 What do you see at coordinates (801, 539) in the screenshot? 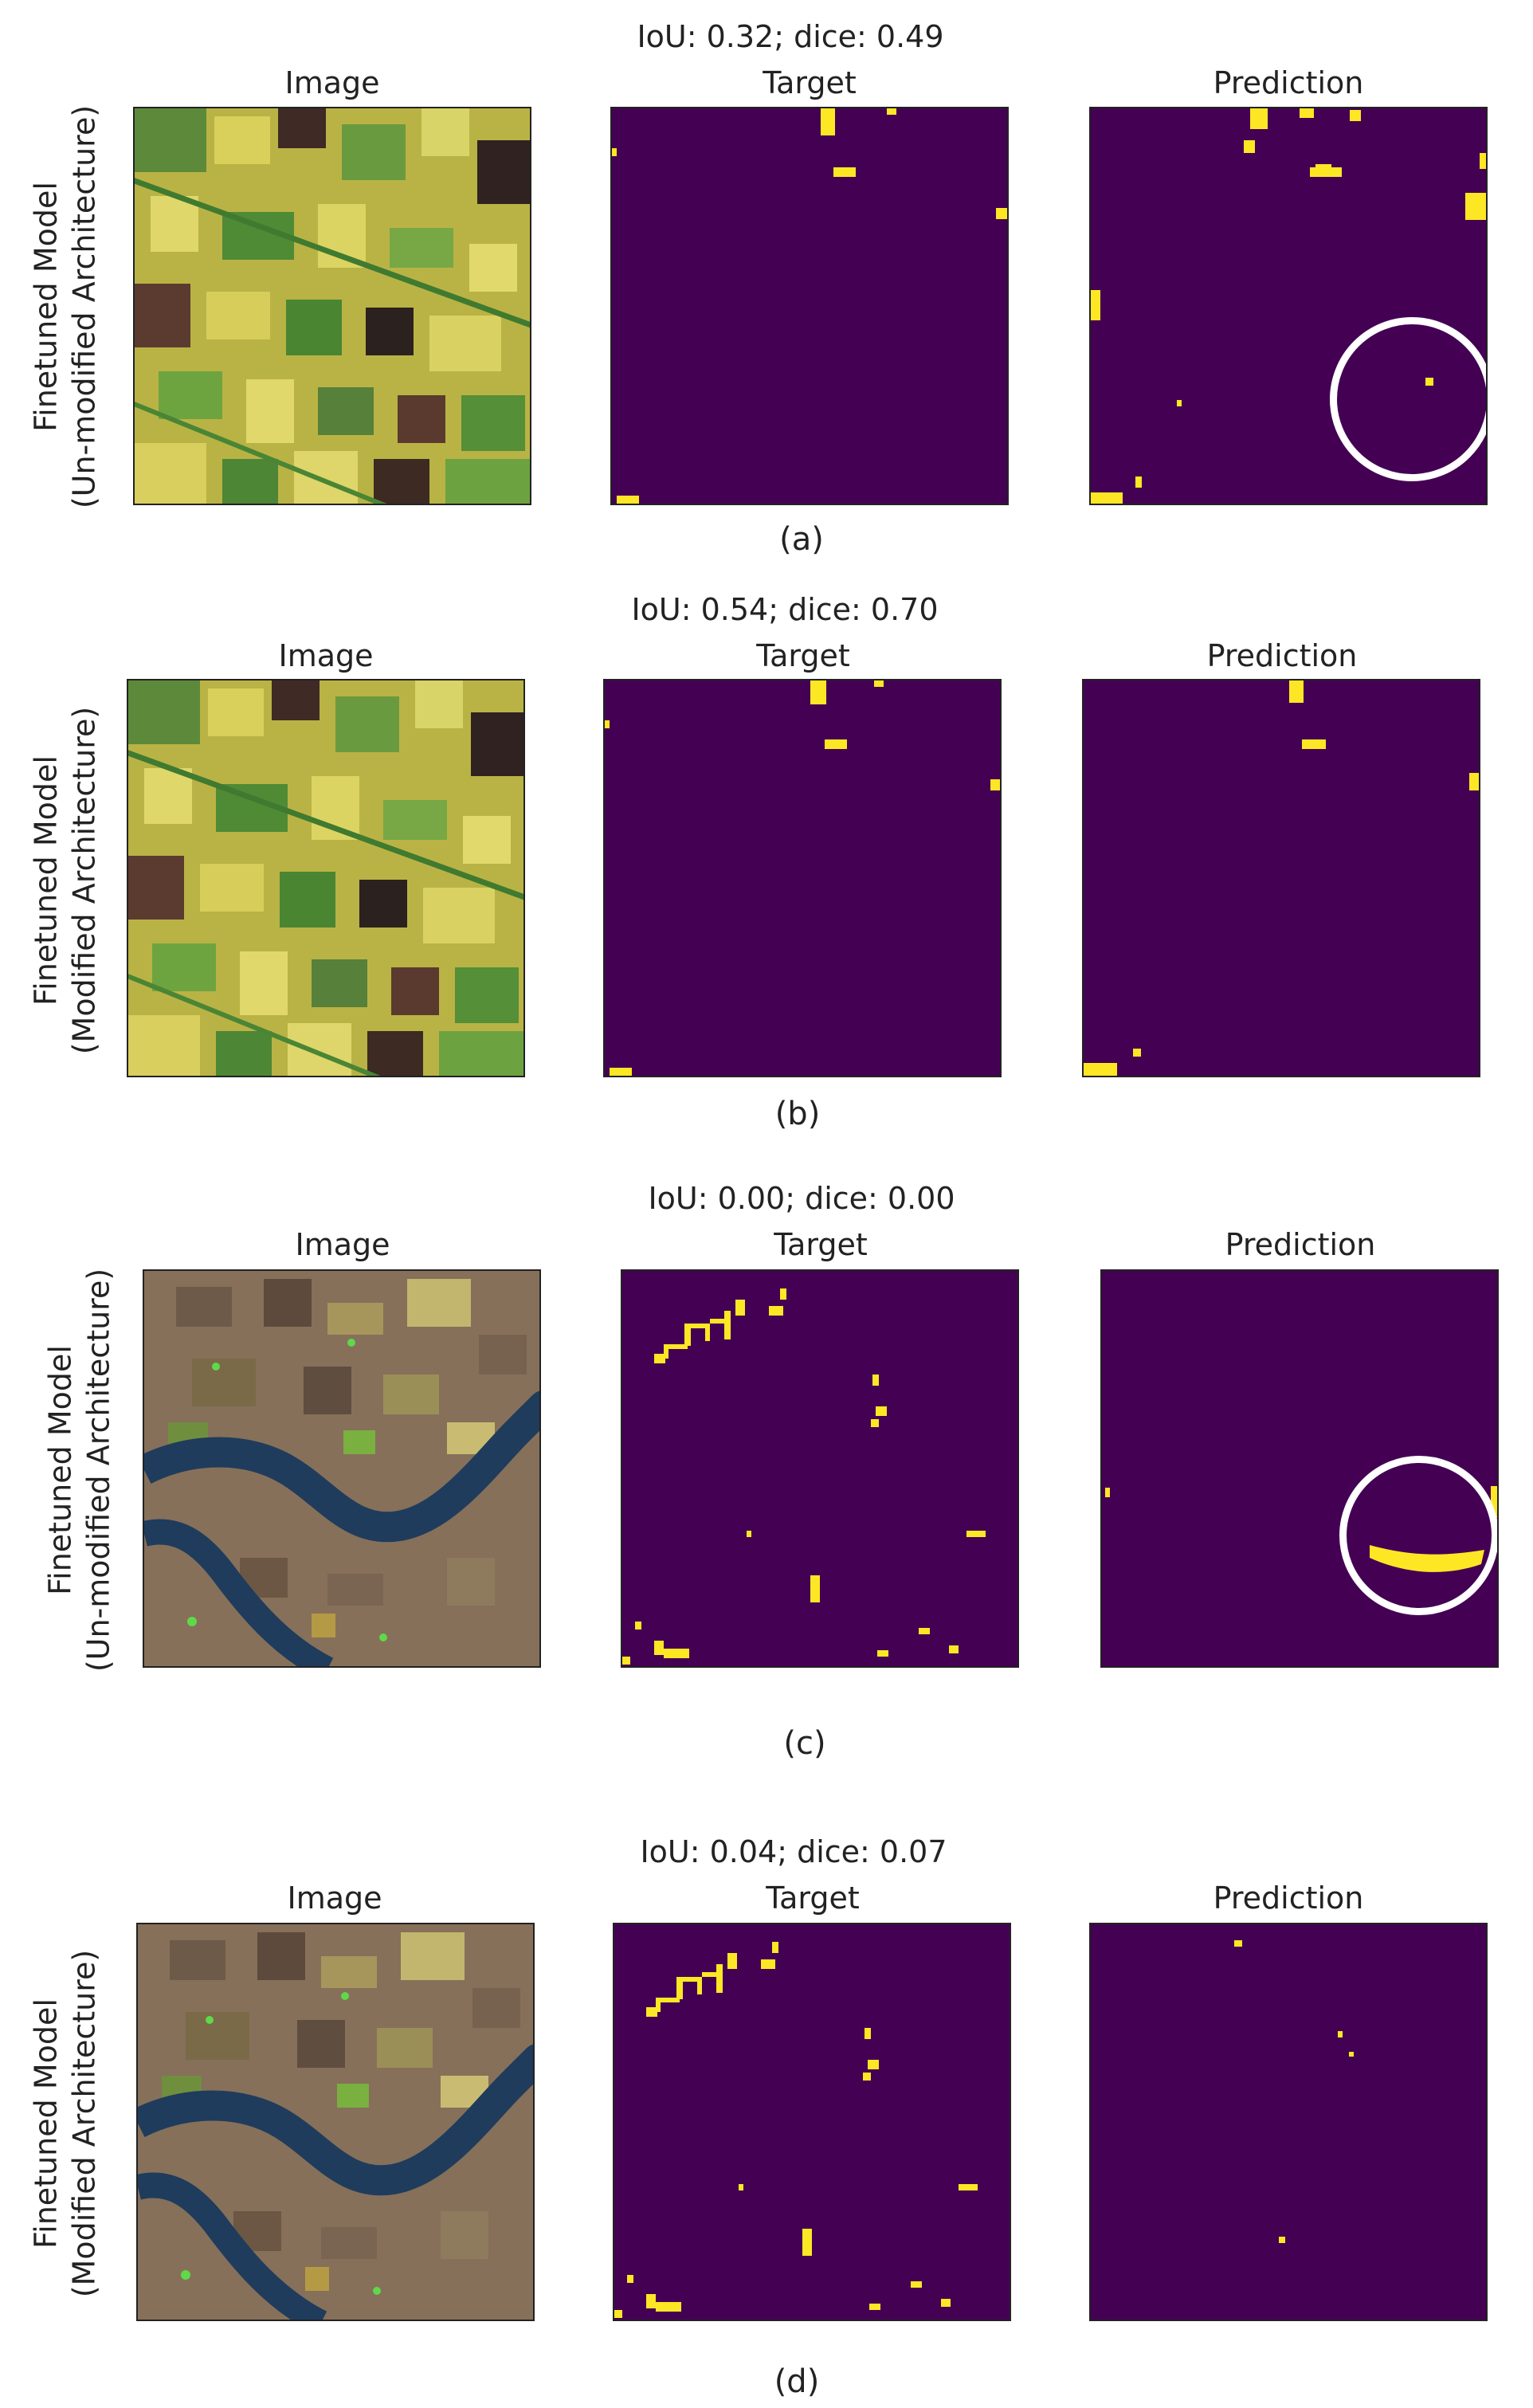
I see `caption-a: (a)` at bounding box center [801, 539].